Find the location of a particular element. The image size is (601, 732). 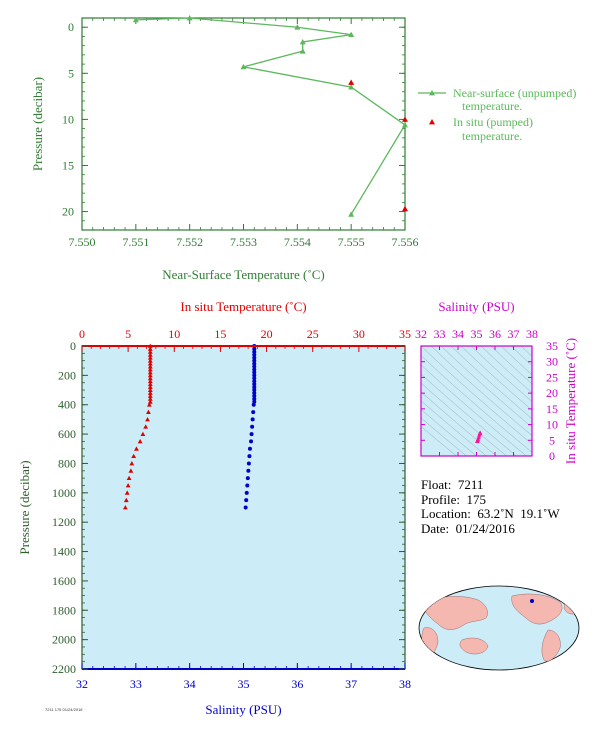

ts-x-axis-label: Salinity (PSU) is located at coordinates (476, 306).